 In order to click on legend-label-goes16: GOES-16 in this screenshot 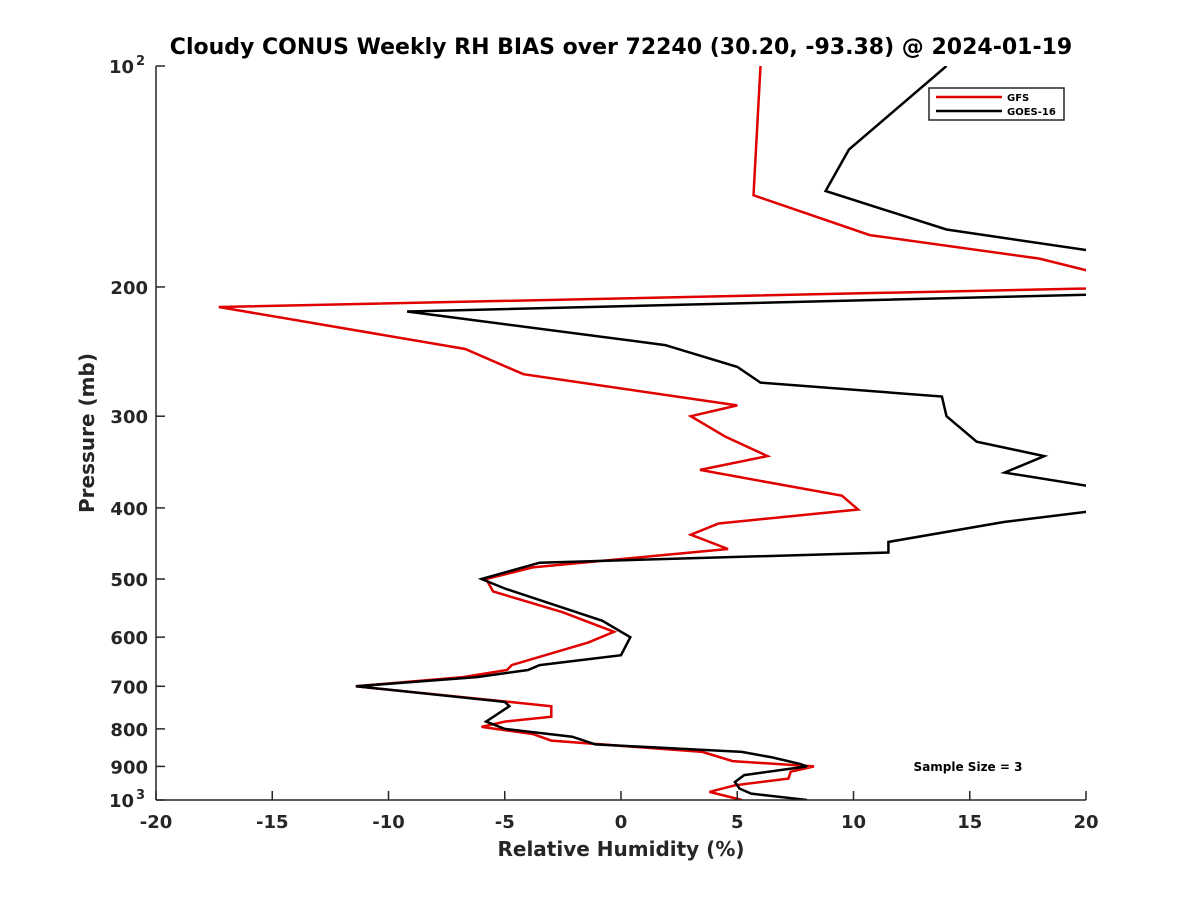, I will do `click(1031, 112)`.